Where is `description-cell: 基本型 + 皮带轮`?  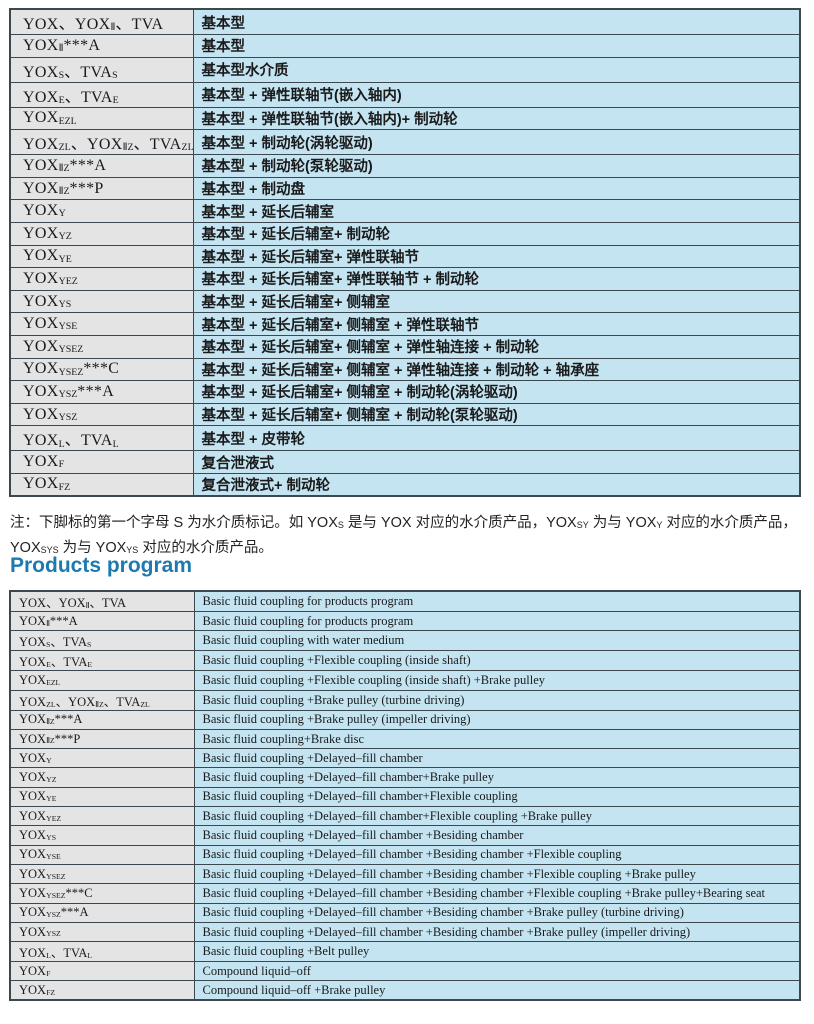
description-cell: 基本型 + 皮带轮 is located at coordinates (496, 438).